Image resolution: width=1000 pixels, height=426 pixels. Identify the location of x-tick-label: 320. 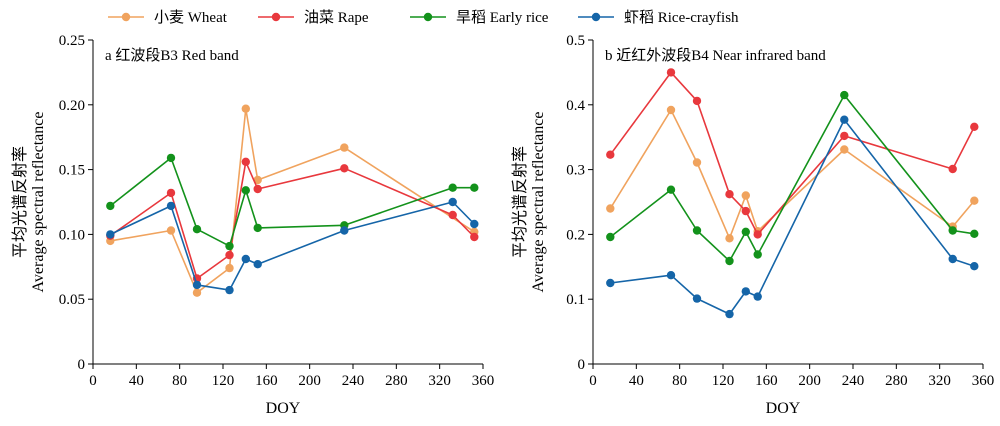
(939, 381).